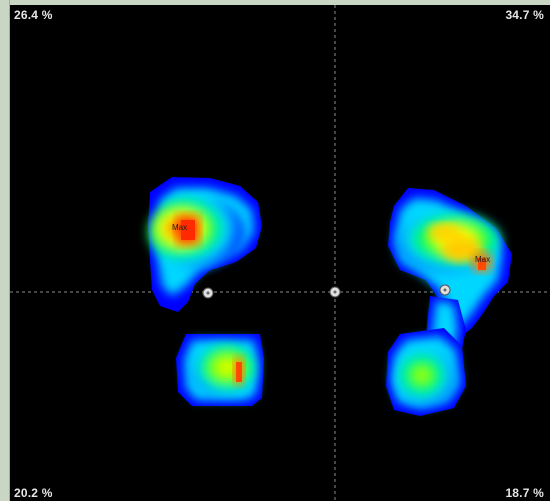  Describe the element at coordinates (524, 15) in the screenshot. I see `top-right-percentage: 34.7 %` at that location.